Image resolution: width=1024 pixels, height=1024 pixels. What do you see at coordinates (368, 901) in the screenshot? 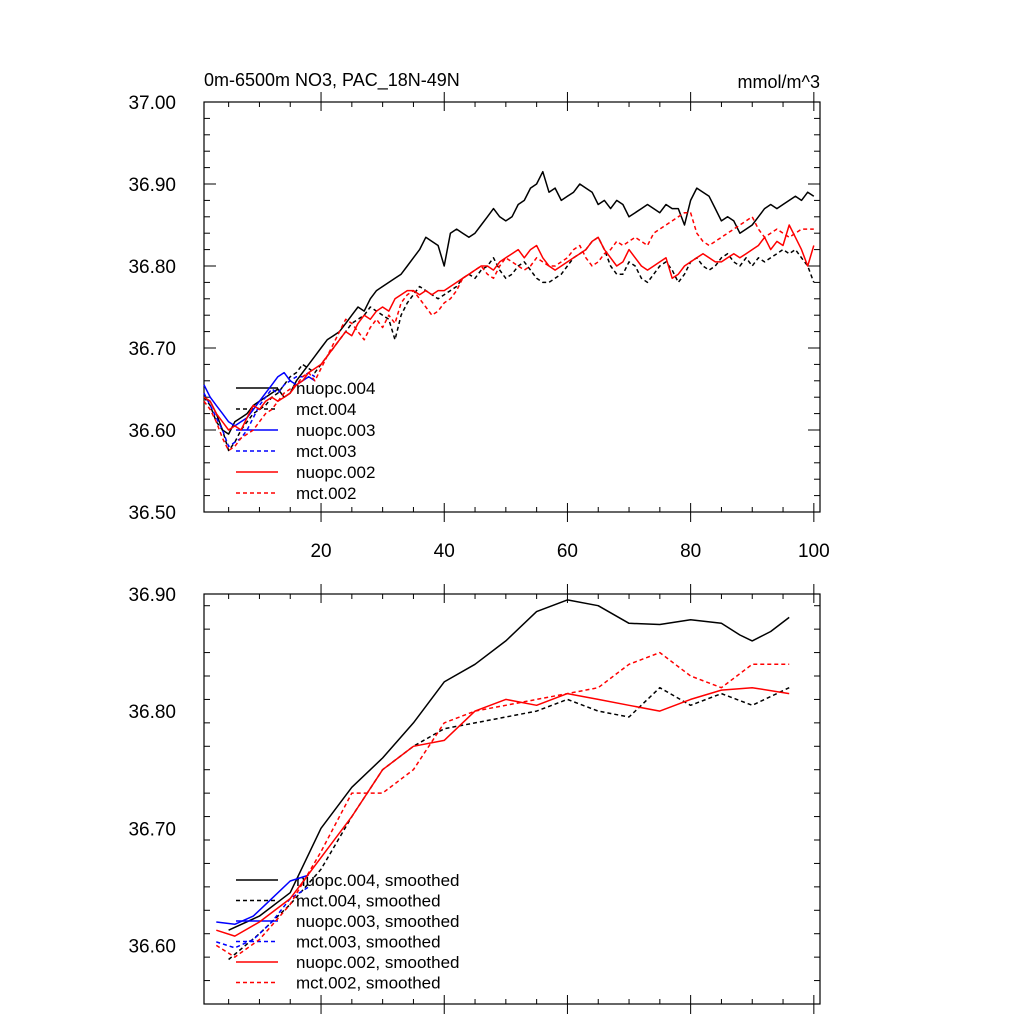
I see `legend-label: mct.004, smoothed` at bounding box center [368, 901].